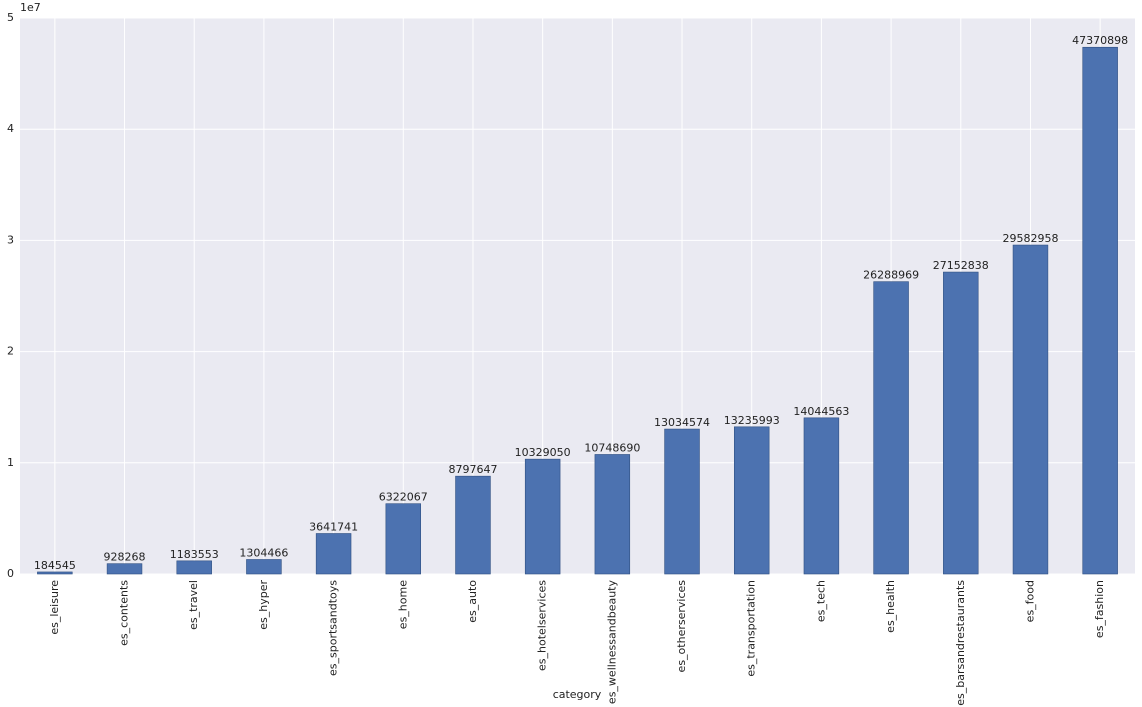 The height and width of the screenshot is (707, 1142). What do you see at coordinates (682, 422) in the screenshot?
I see `data-label: 13034574` at bounding box center [682, 422].